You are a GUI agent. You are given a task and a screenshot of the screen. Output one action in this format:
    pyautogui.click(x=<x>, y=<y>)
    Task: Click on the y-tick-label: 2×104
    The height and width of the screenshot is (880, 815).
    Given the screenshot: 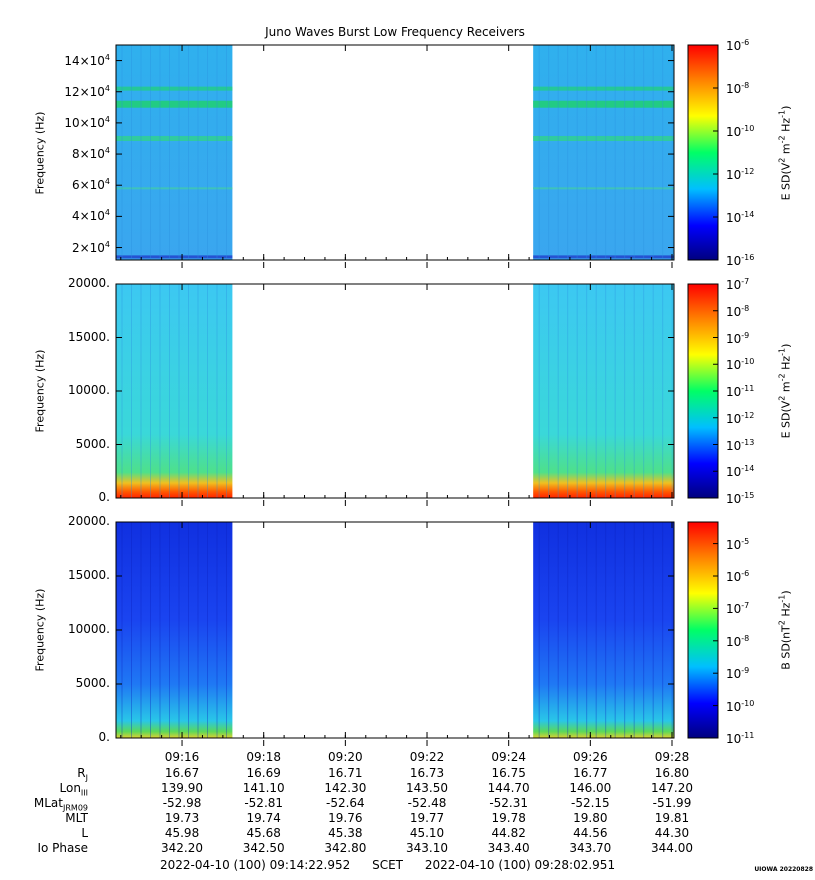 What is the action you would take?
    pyautogui.click(x=90, y=247)
    